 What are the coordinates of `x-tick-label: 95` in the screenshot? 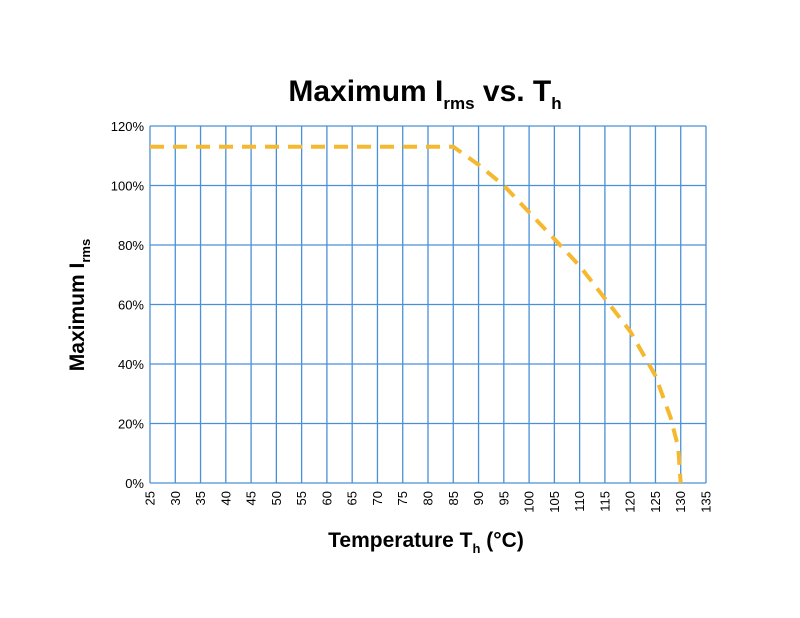 It's located at (503, 498).